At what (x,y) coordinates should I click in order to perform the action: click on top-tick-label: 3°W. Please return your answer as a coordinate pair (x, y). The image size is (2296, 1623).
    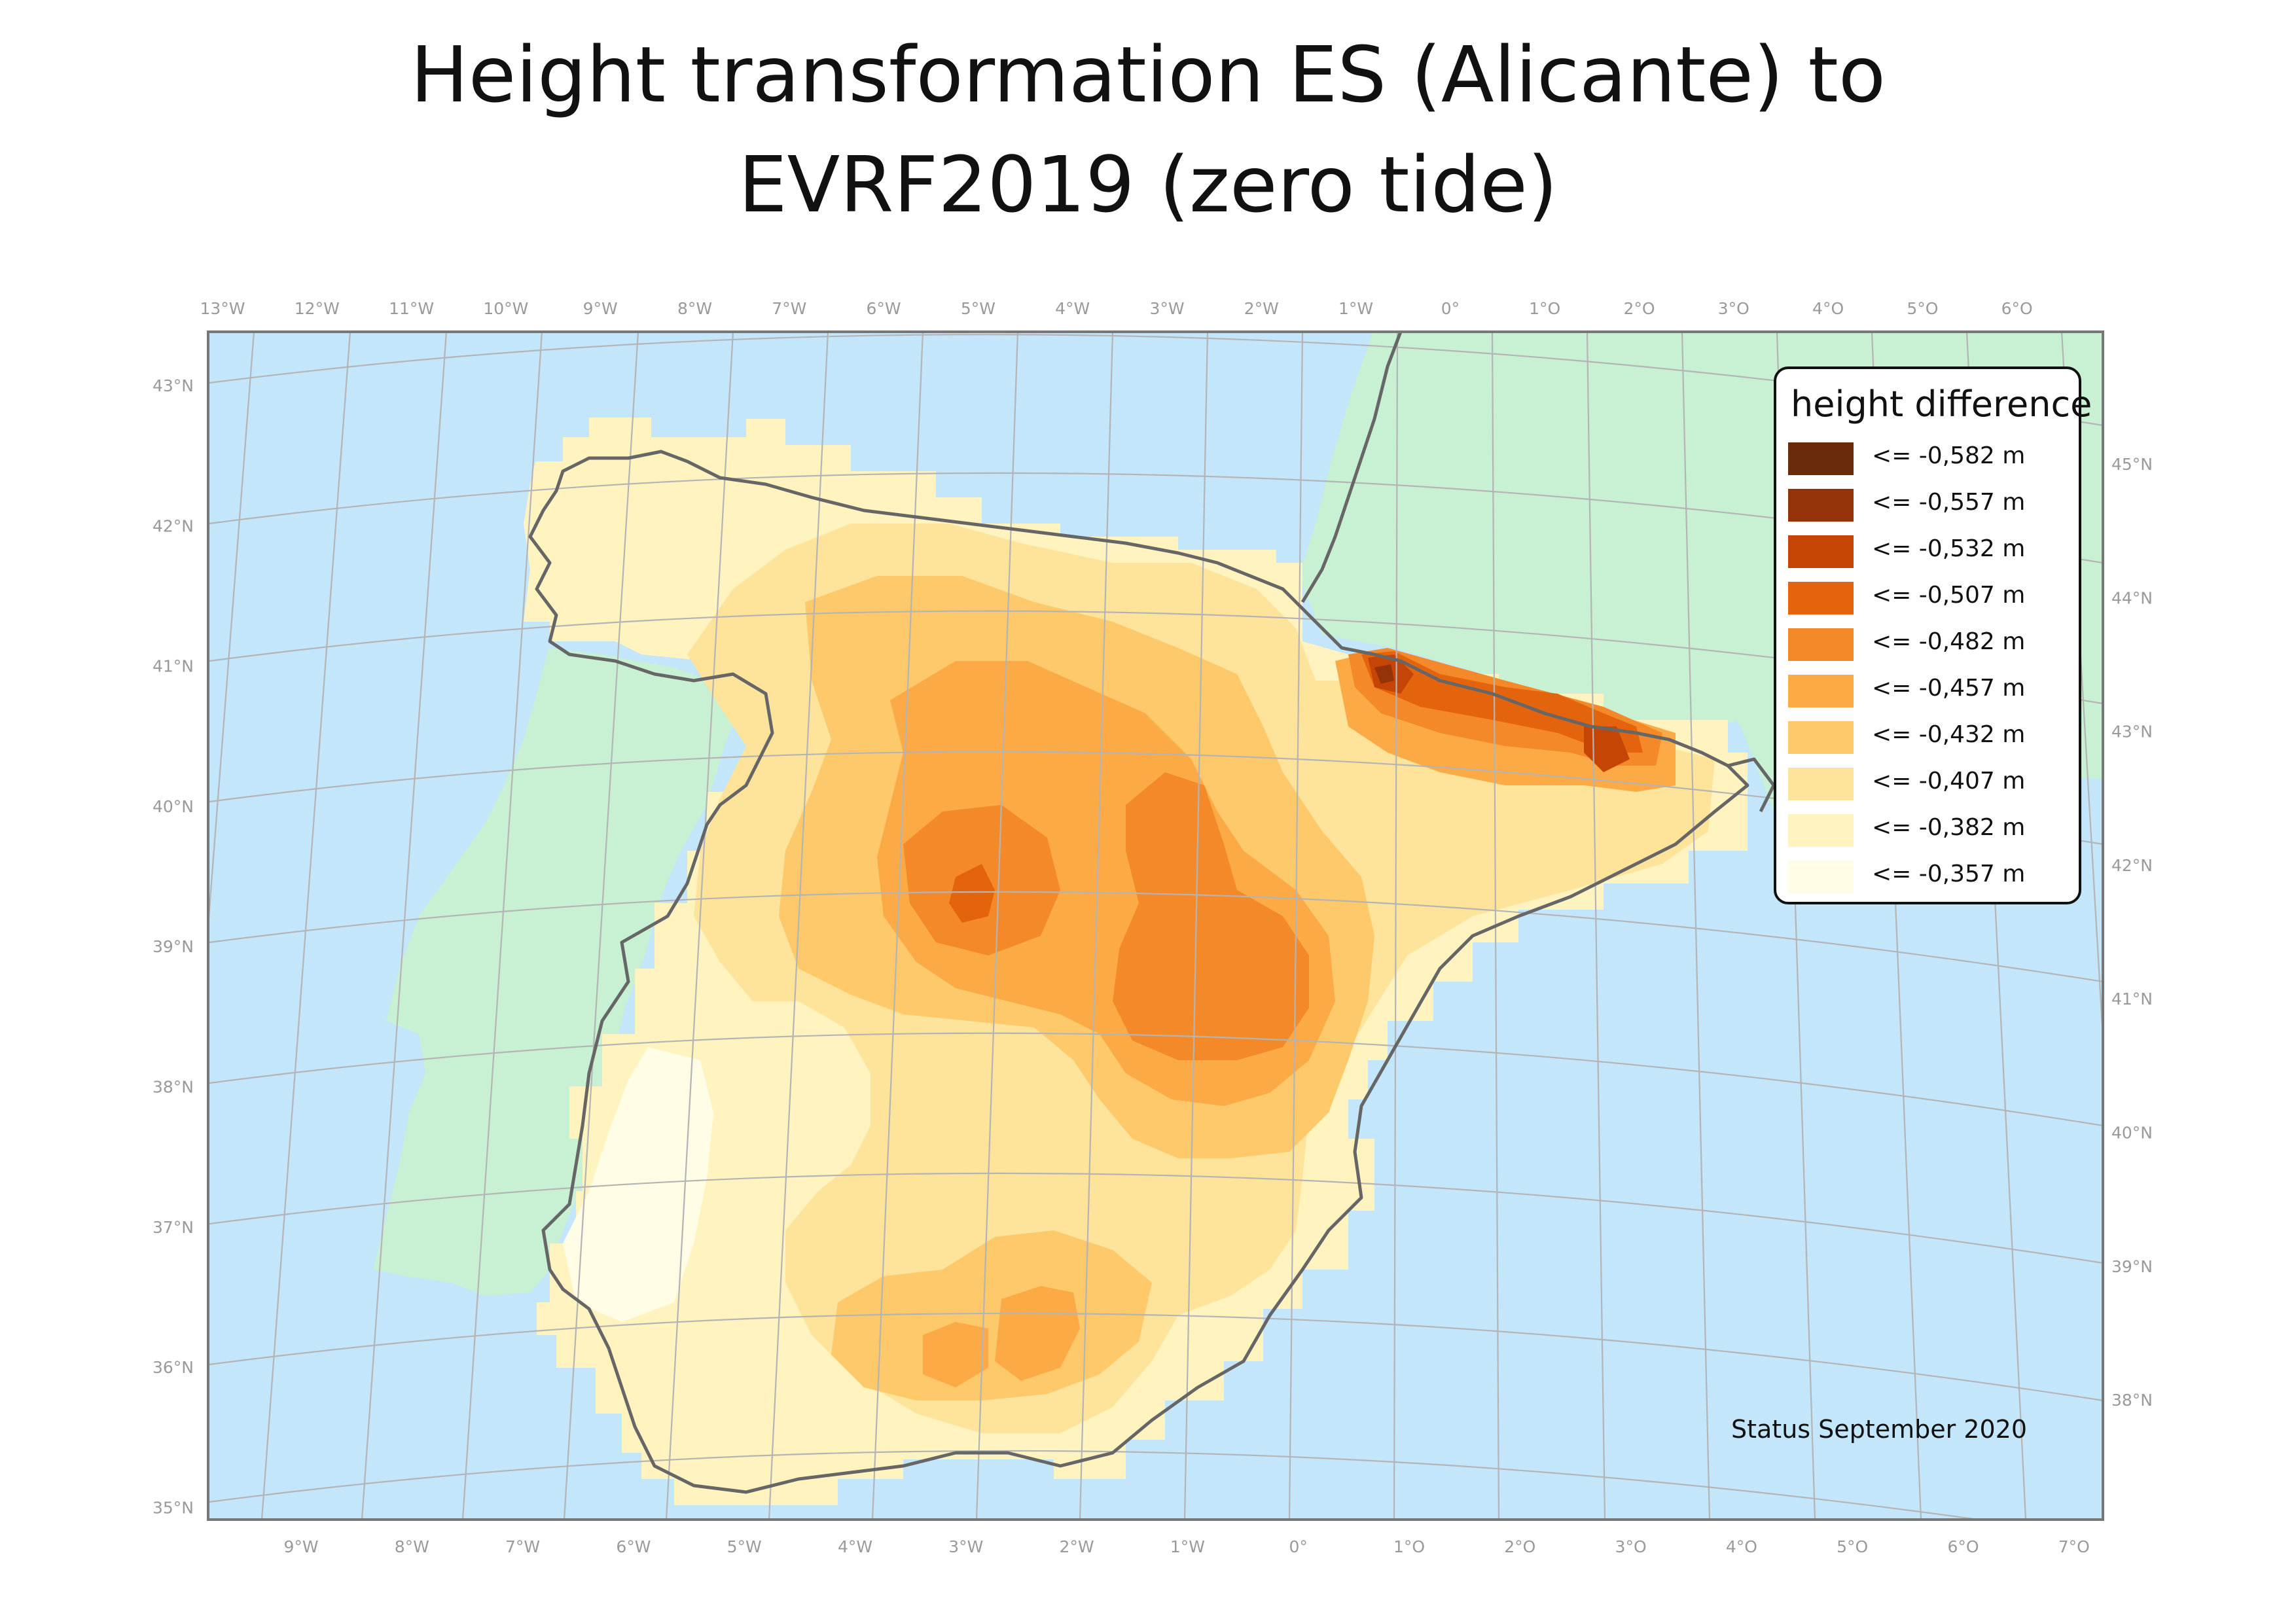
    Looking at the image, I should click on (1166, 308).